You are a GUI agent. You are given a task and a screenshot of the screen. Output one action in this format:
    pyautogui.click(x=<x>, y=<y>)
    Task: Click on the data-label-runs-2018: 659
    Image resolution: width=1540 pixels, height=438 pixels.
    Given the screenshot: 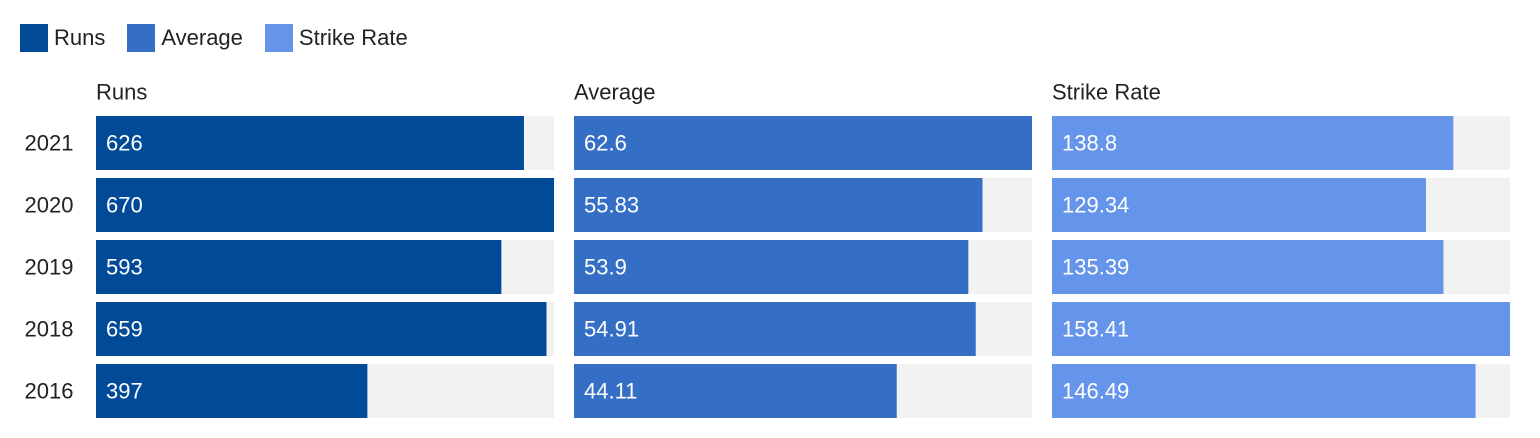 What is the action you would take?
    pyautogui.click(x=124, y=329)
    